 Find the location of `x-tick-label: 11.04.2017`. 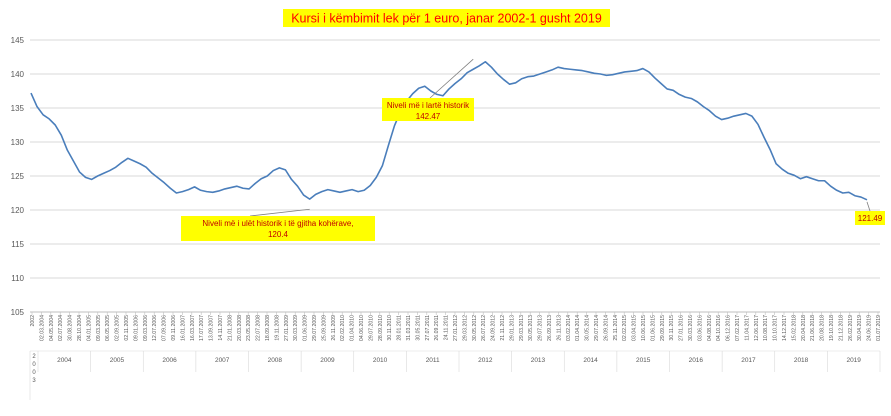

x-tick-label: 11.04.2017 is located at coordinates (747, 328).